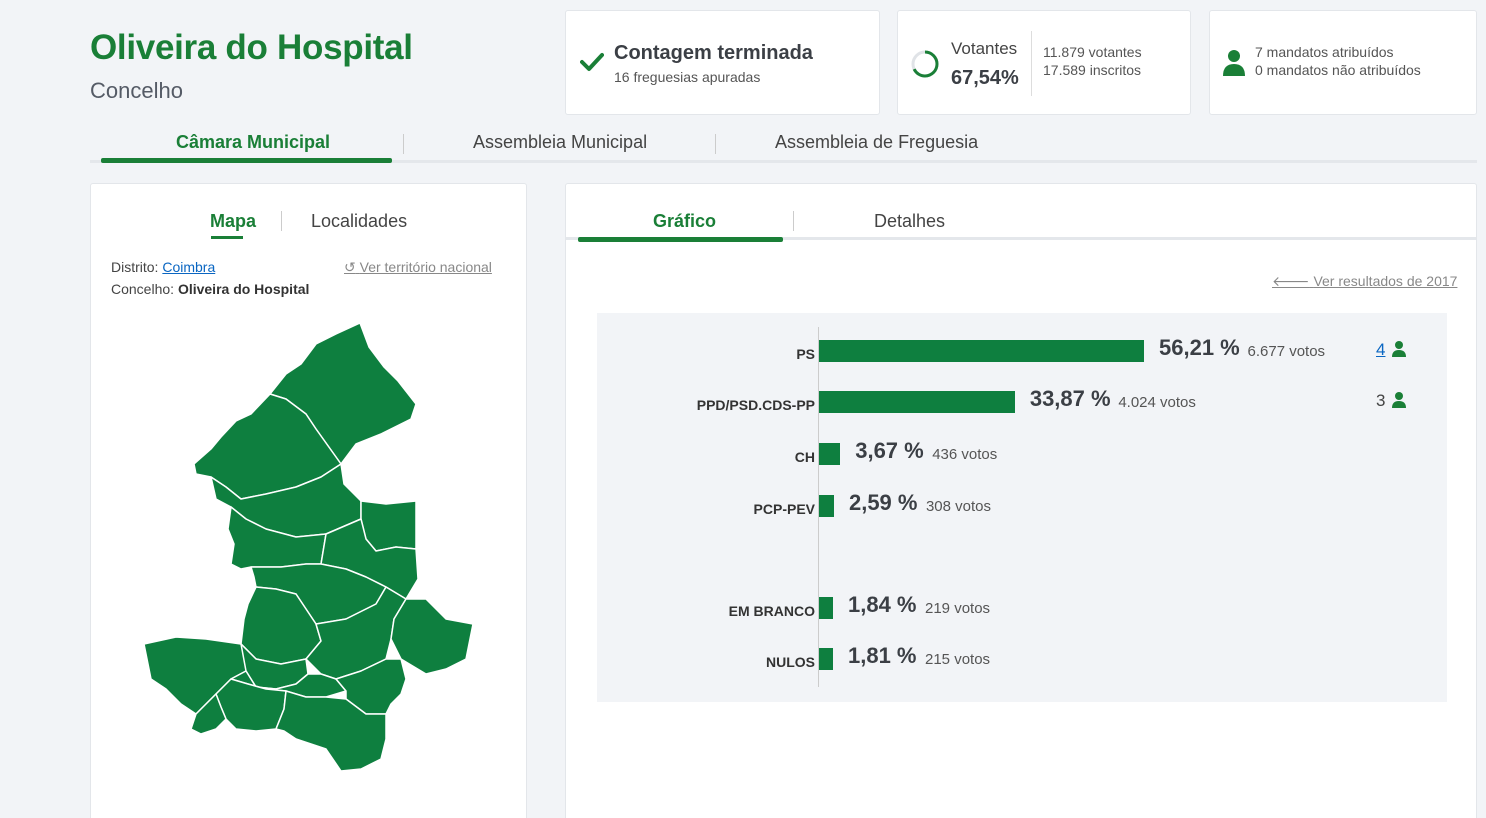  Describe the element at coordinates (1324, 52) in the screenshot. I see `mandates-assigned: 7 mandatos atribuídos` at that location.